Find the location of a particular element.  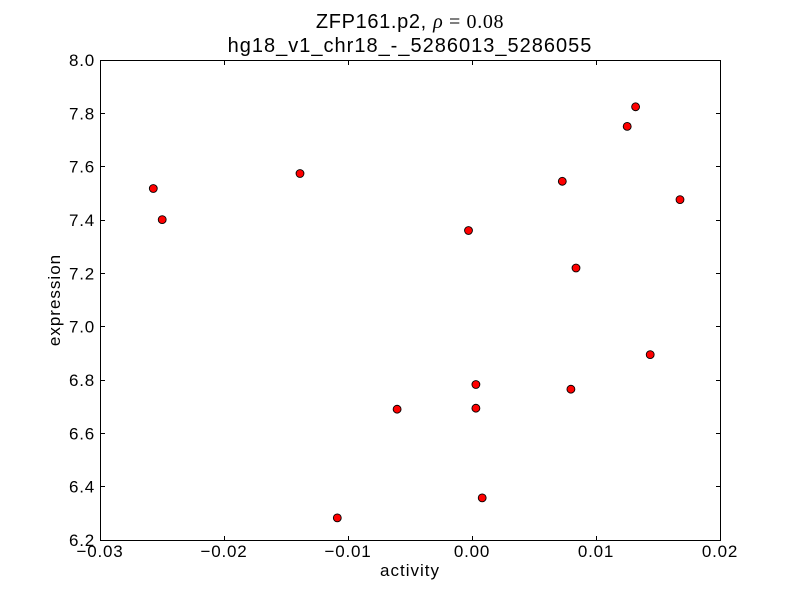

svg-text: 7.6 is located at coordinates (82, 167).